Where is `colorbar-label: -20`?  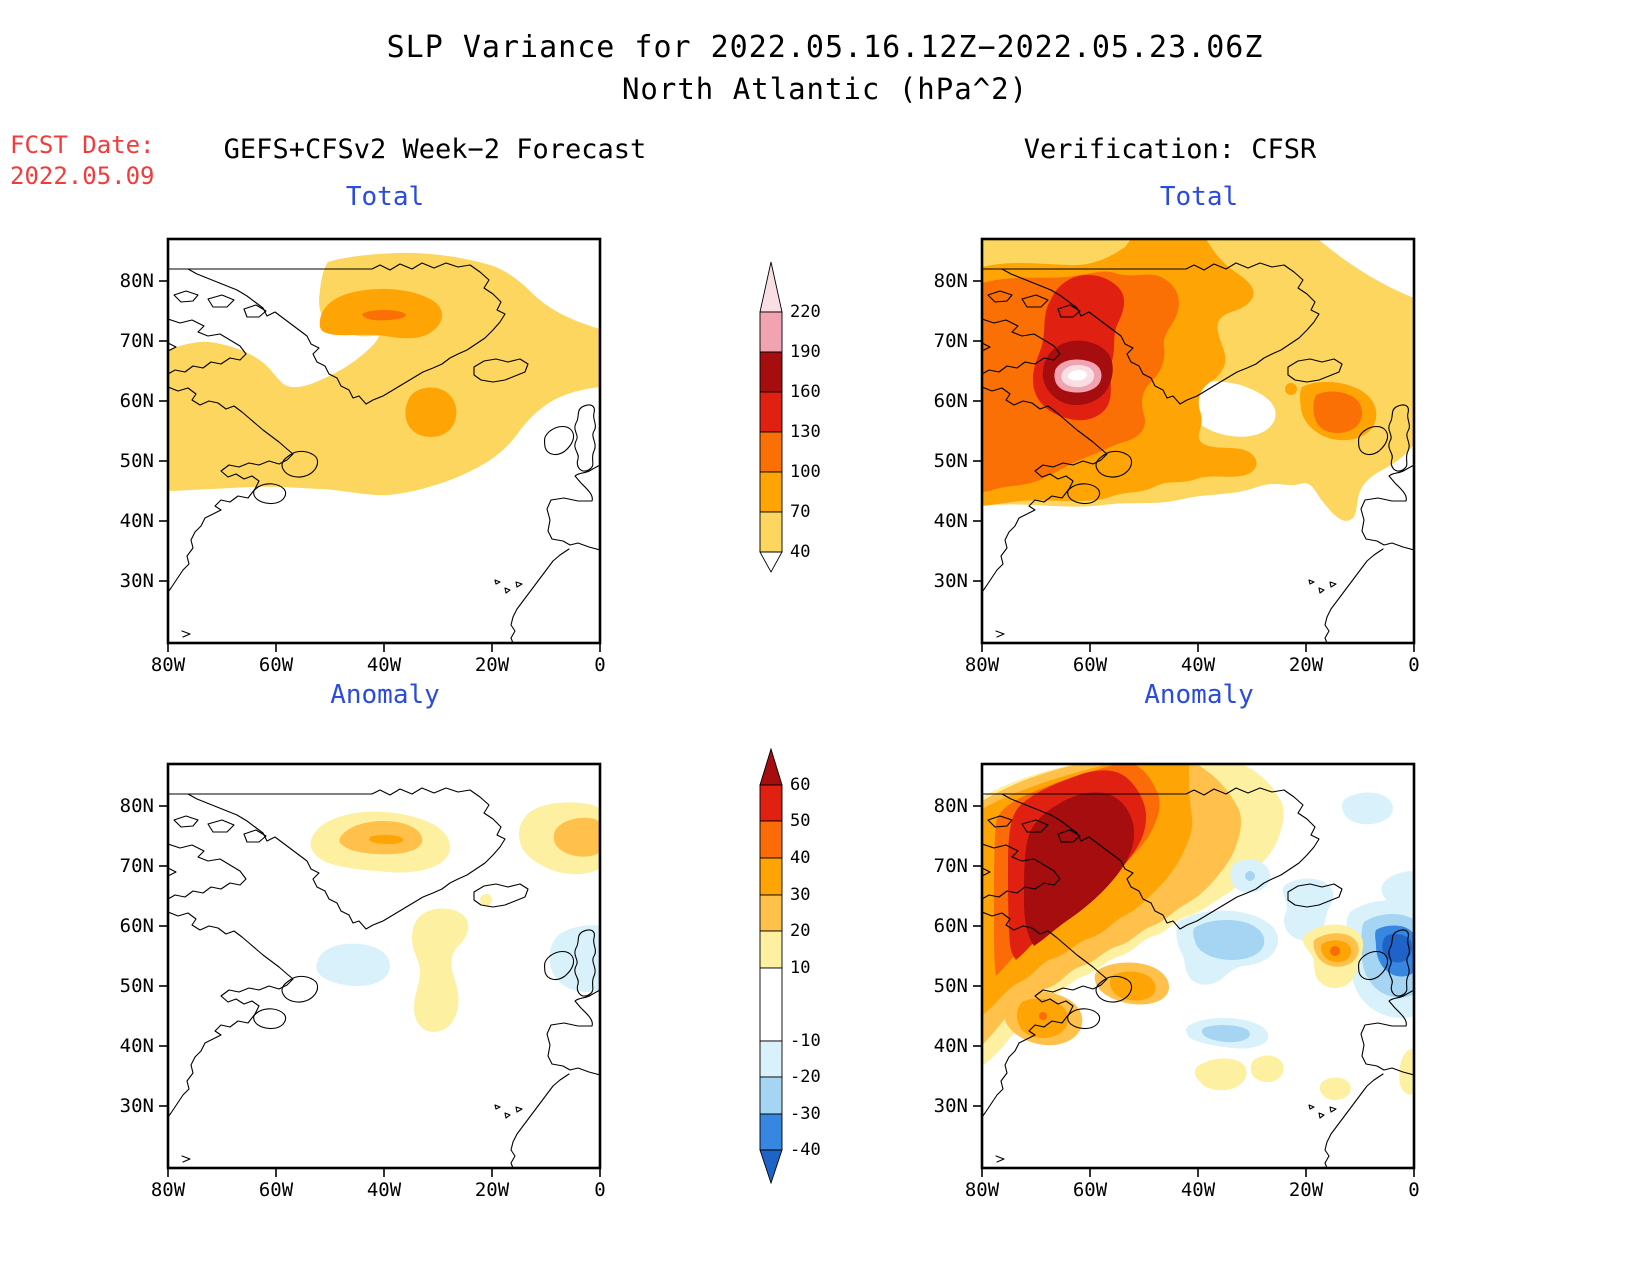 colorbar-label: -20 is located at coordinates (805, 1077).